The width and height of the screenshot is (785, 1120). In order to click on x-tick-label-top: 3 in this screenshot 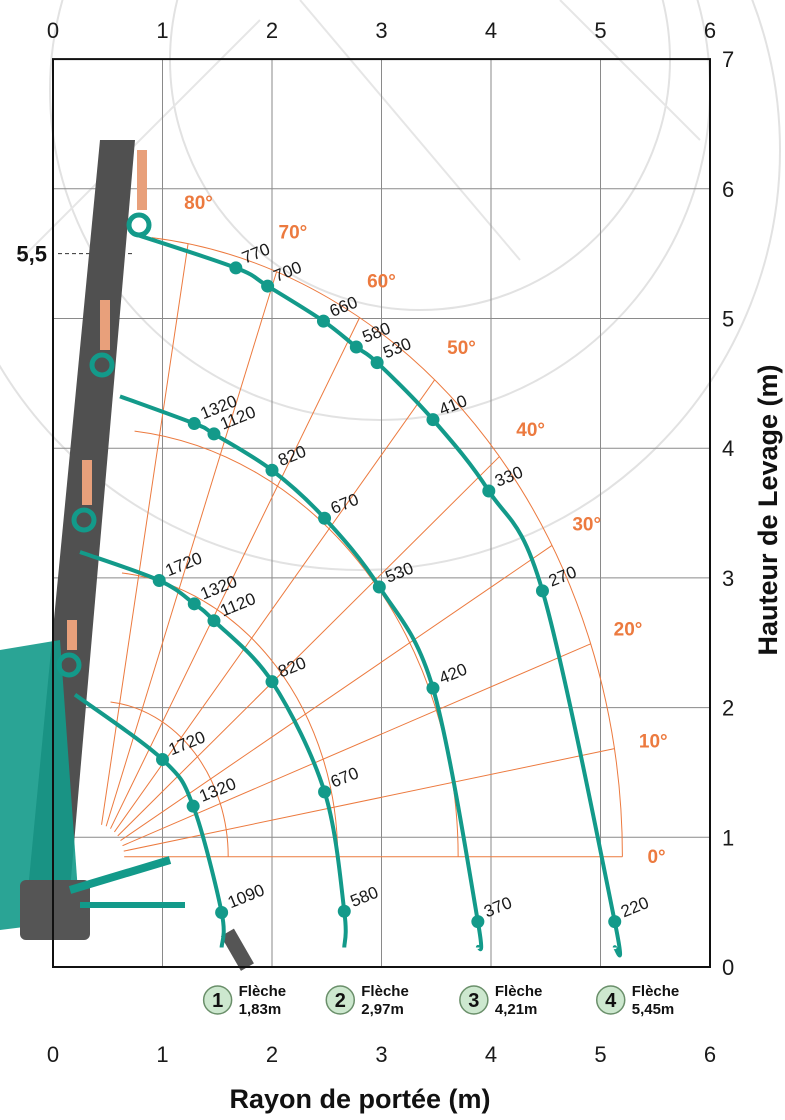, I will do `click(381, 30)`.